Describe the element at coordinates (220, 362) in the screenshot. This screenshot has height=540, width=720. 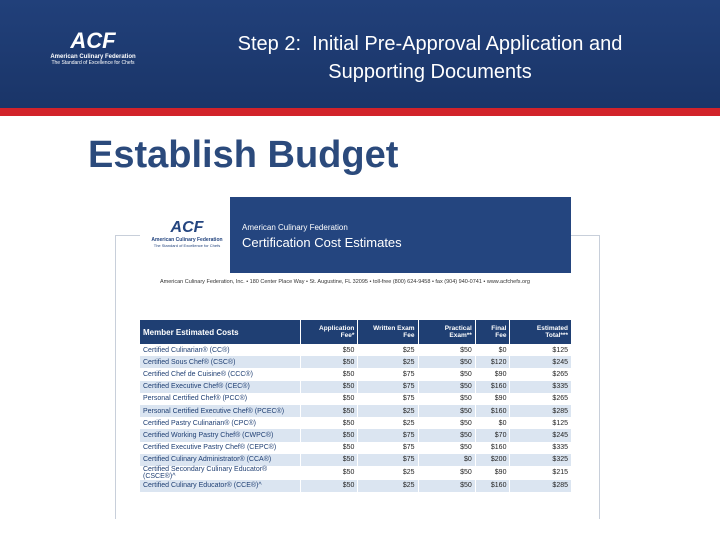
I see `row-label: Certified Sous Chef® (CSC®)` at that location.